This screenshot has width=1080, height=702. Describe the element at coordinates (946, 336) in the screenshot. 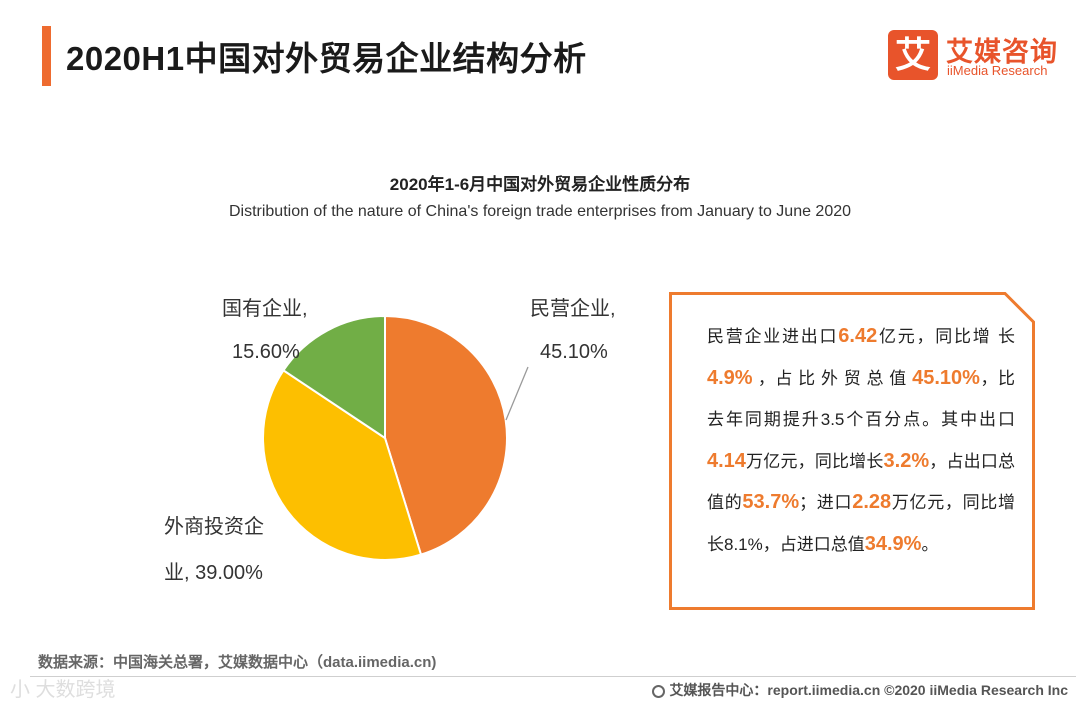

I see `summary-text-segment: 亿元，同比增 长` at that location.